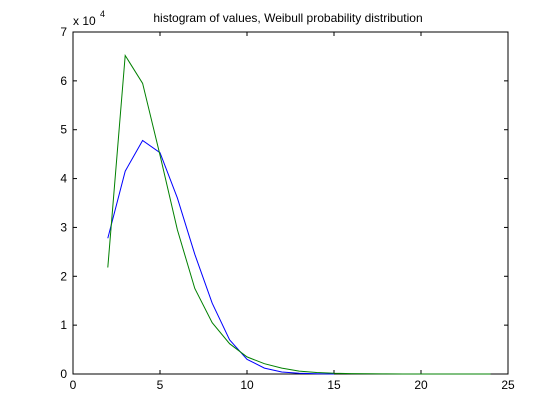  I want to click on y-multiplier-base: x 10, so click(84, 21).